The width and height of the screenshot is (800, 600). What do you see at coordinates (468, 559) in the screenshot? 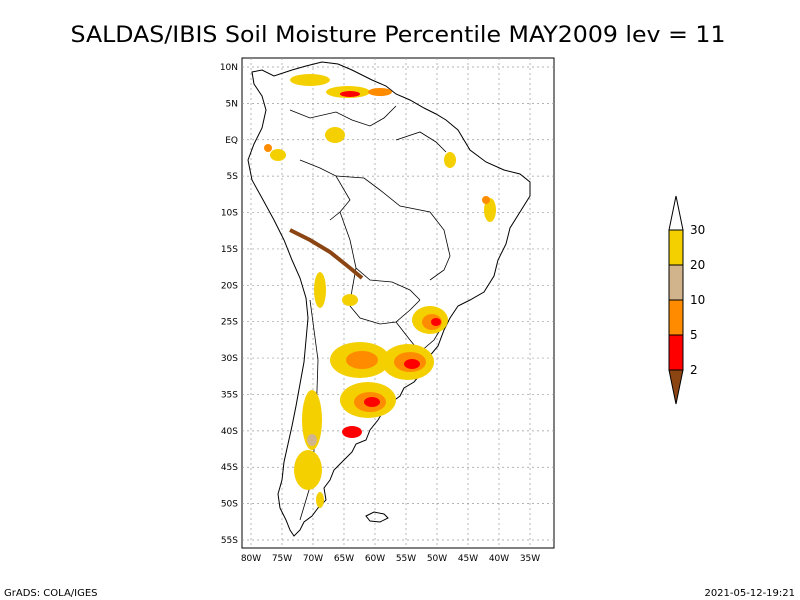
I see `lon-tick-label: 45W` at bounding box center [468, 559].